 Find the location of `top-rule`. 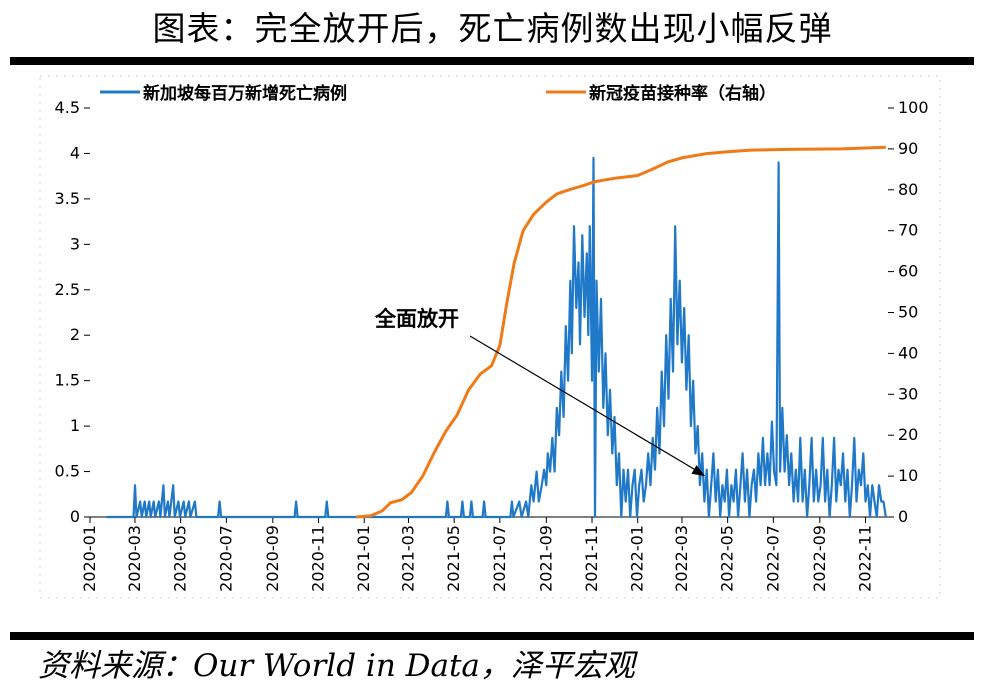

top-rule is located at coordinates (492, 61).